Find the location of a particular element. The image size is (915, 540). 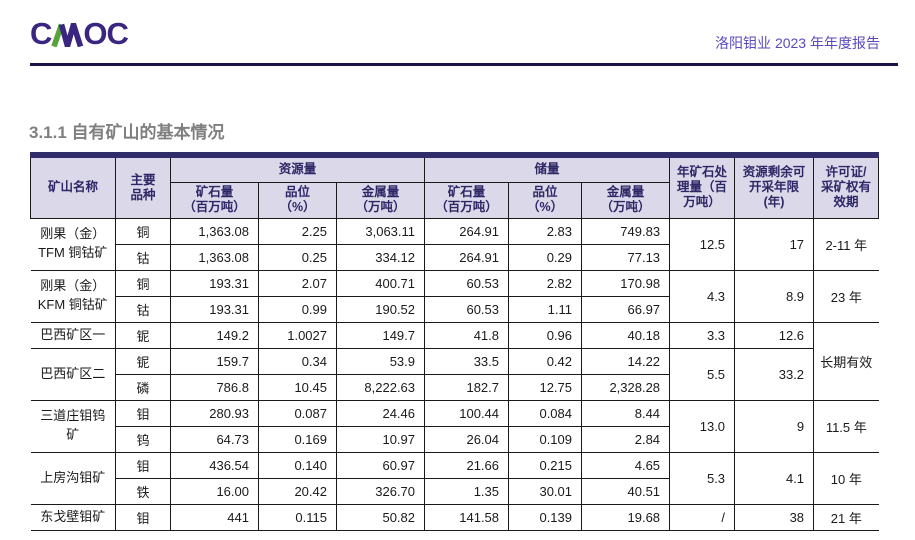

value-cell: 9 is located at coordinates (774, 426).